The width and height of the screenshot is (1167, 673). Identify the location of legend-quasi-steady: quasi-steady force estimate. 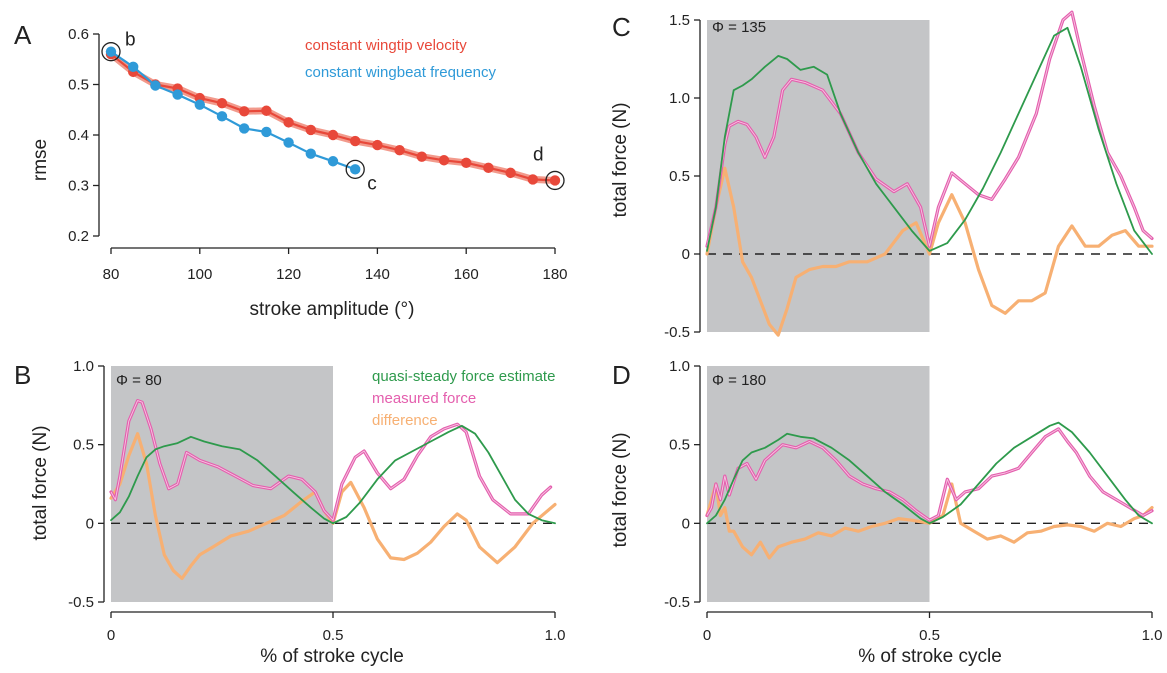
(463, 376).